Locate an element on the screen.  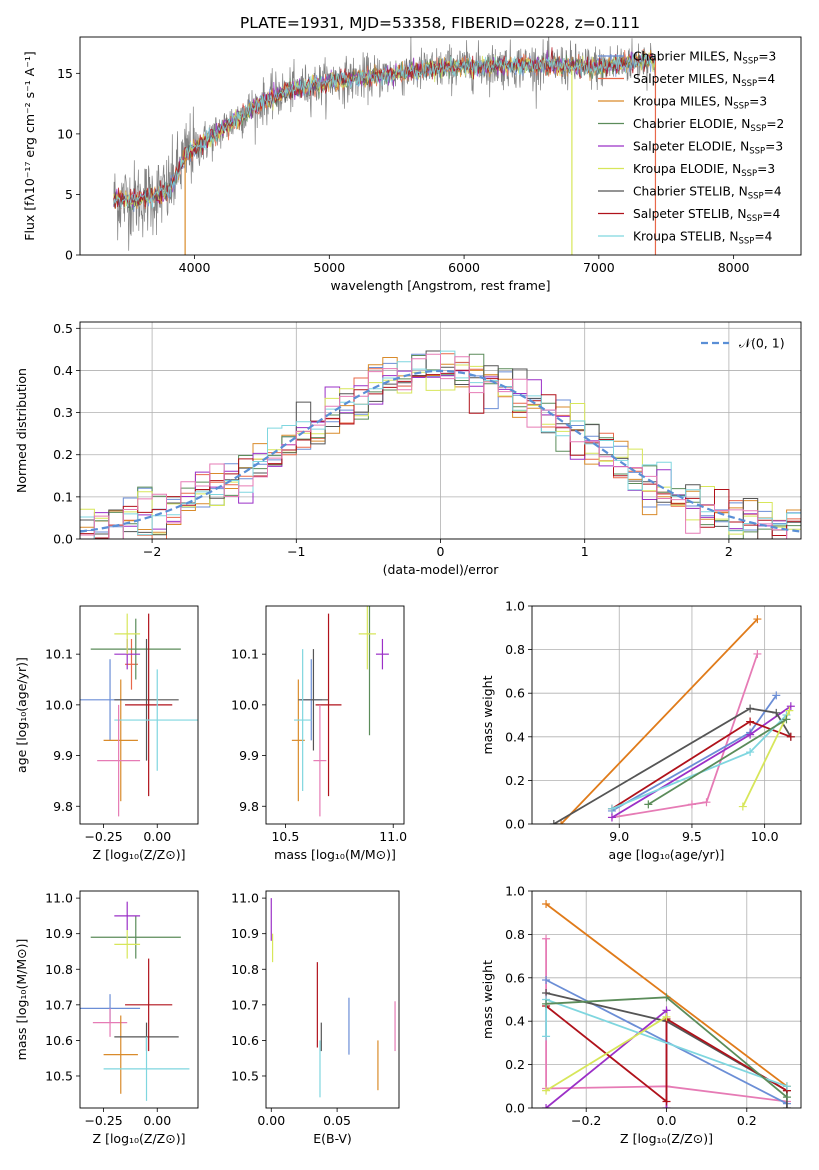
y-tick-label: 1.0 is located at coordinates (515, 891).